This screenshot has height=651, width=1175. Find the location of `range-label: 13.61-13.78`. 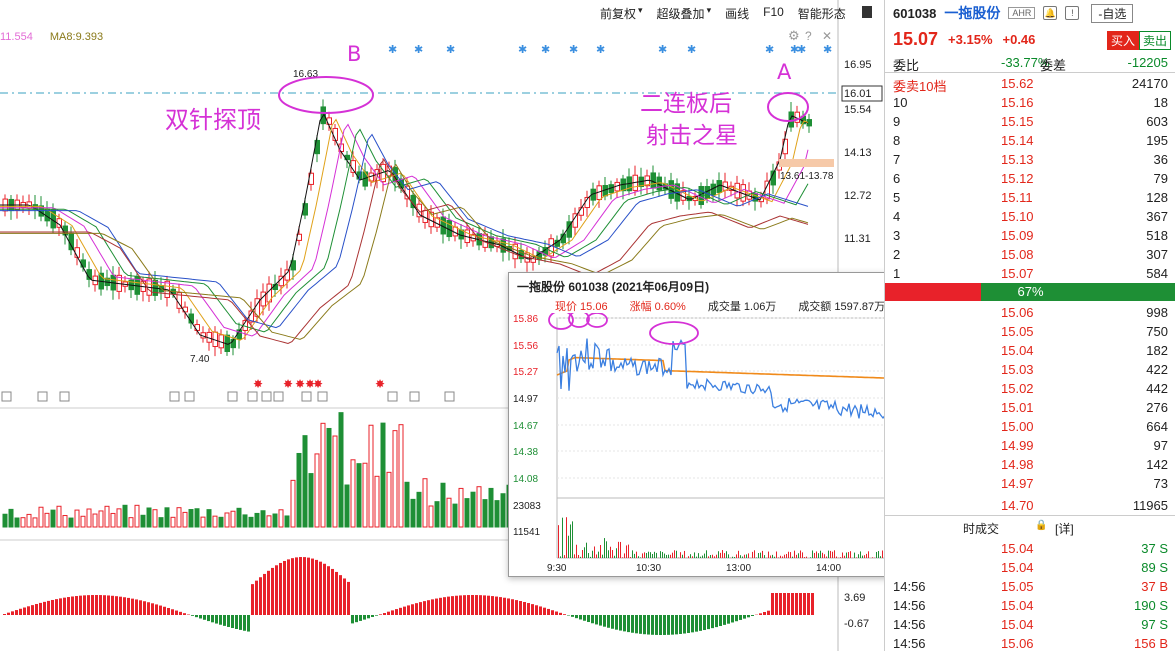

range-label: 13.61-13.78 is located at coordinates (807, 176).